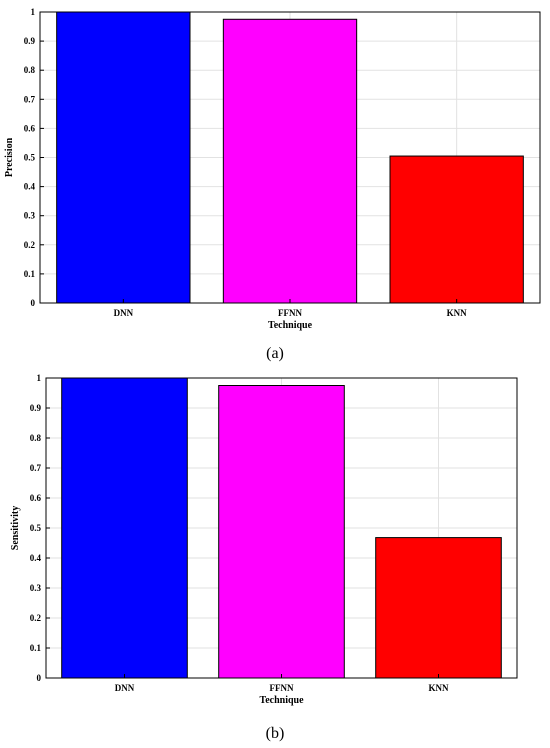 Image resolution: width=550 pixels, height=748 pixels. Describe the element at coordinates (15, 528) in the screenshot. I see `y-axis-label: Sensitivity` at that location.